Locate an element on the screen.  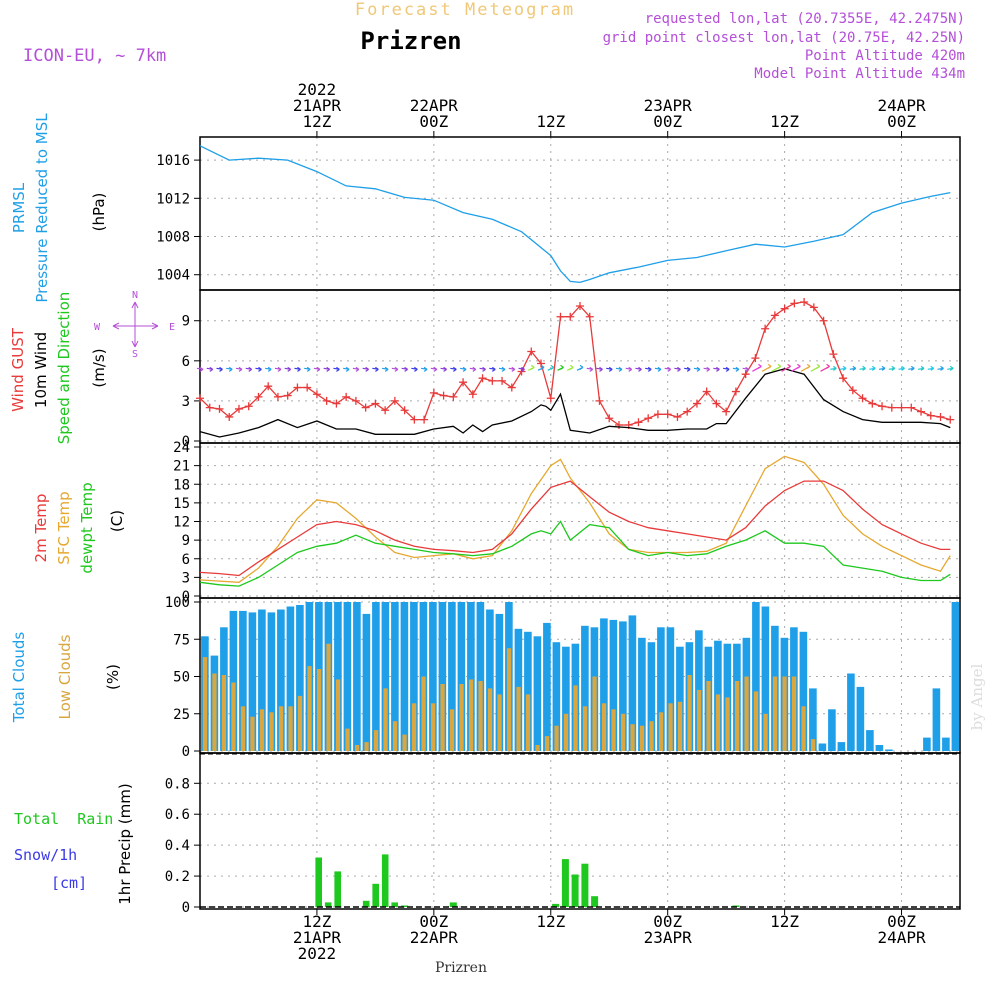
pressure-ytick-label: 1004 is located at coordinates (173, 276).